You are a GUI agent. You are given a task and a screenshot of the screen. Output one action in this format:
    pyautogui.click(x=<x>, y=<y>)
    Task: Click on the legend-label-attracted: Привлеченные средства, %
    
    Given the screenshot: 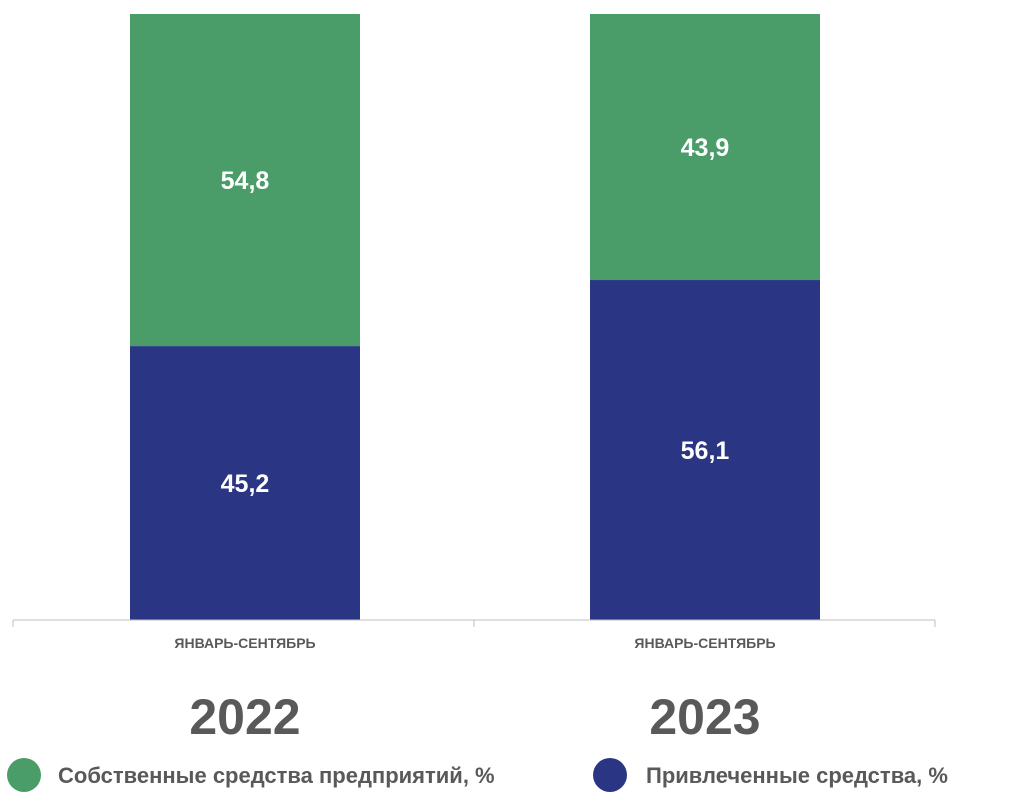 What is the action you would take?
    pyautogui.click(x=797, y=775)
    